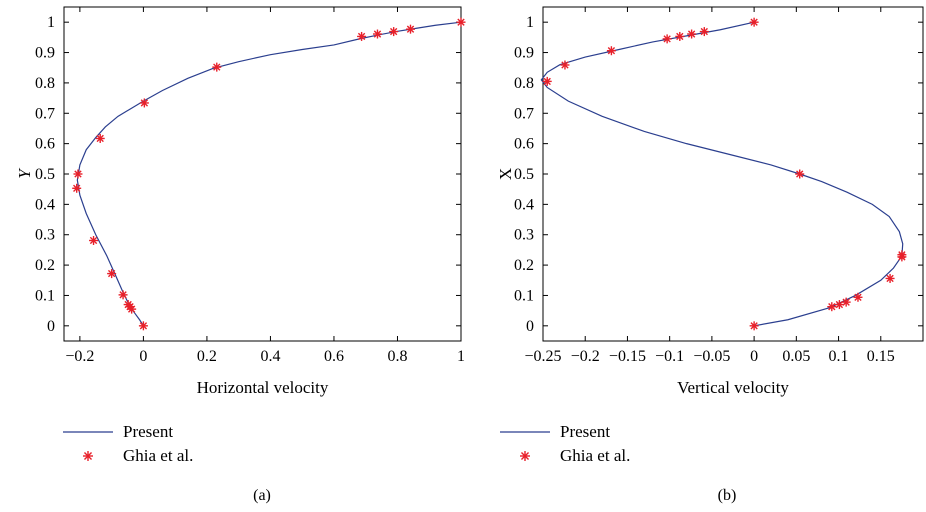  I want to click on x-tick-label: −0.25, so click(542, 356).